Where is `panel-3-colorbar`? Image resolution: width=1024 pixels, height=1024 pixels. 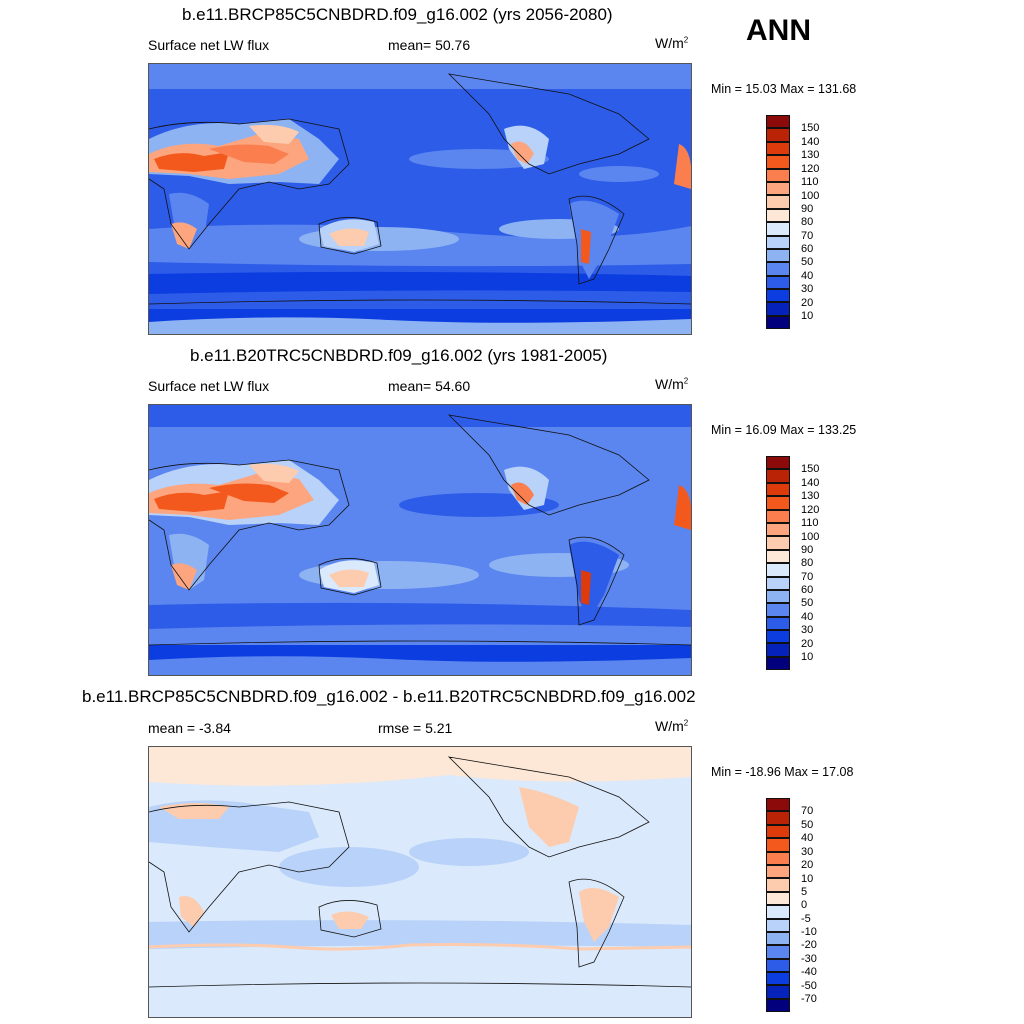 panel-3-colorbar is located at coordinates (778, 905).